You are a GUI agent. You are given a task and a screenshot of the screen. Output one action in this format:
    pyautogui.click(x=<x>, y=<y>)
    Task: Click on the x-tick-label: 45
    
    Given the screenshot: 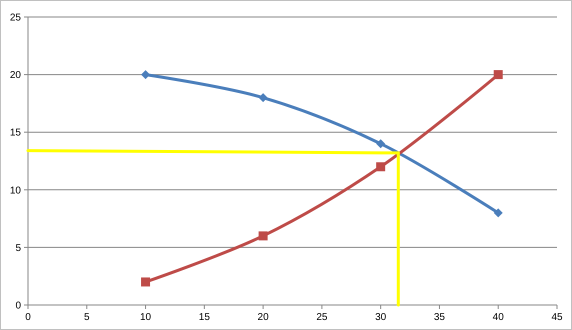 What is the action you would take?
    pyautogui.click(x=557, y=317)
    